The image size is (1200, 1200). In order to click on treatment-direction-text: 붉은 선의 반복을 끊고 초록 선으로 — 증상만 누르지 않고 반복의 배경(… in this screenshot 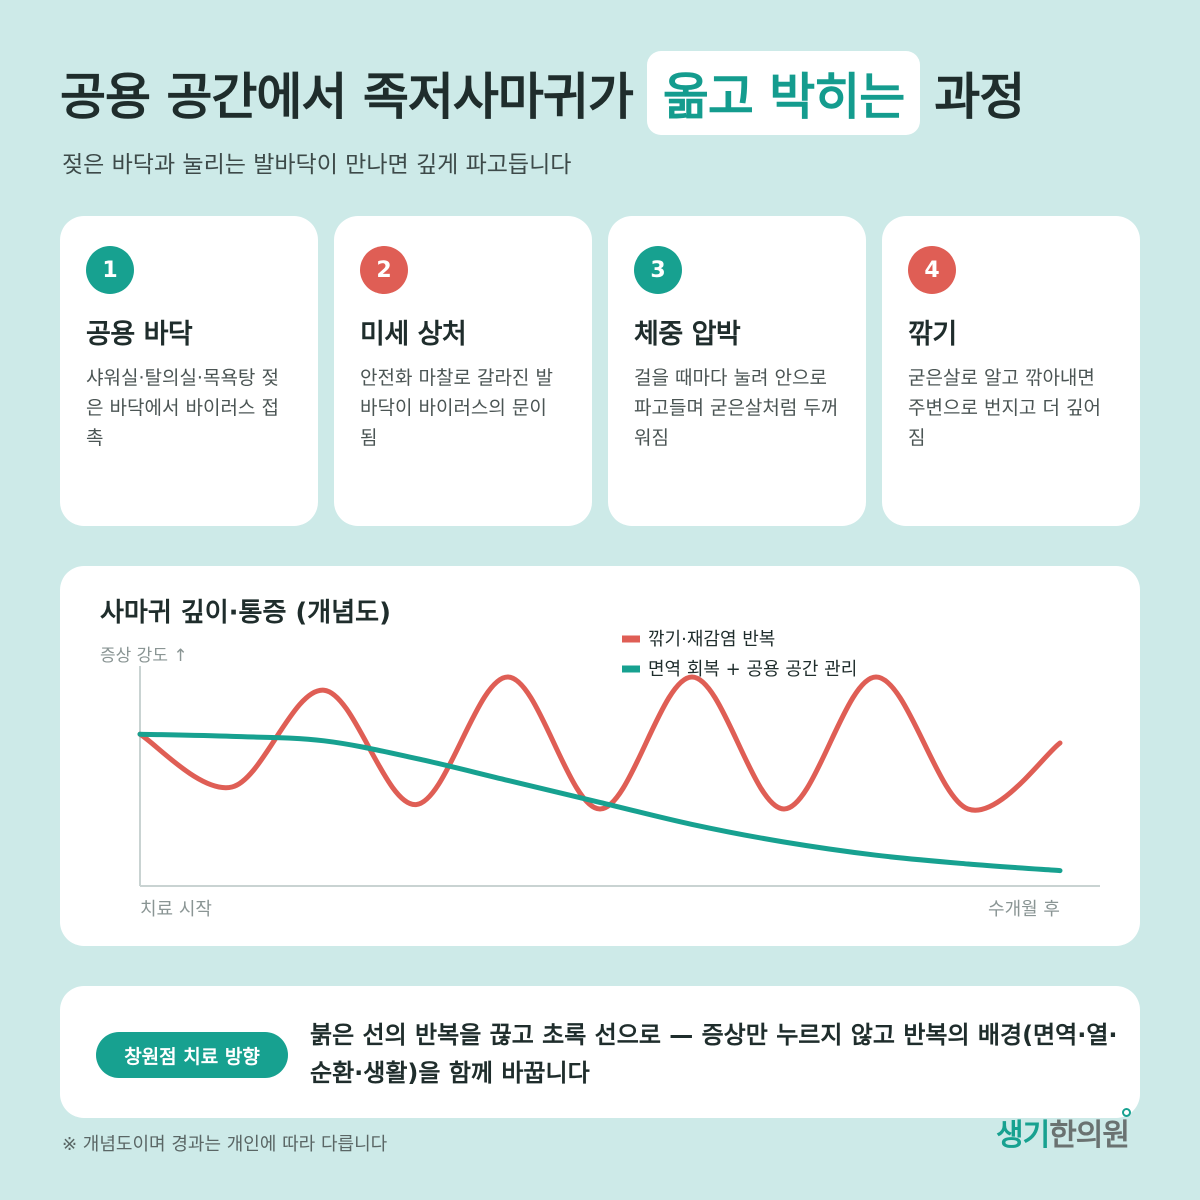, I will do `click(714, 1054)`.